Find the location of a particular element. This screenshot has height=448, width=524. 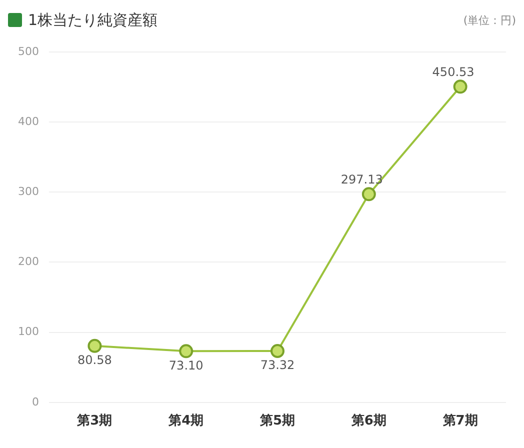

chart-title: 1株当たり純資産額 is located at coordinates (93, 20).